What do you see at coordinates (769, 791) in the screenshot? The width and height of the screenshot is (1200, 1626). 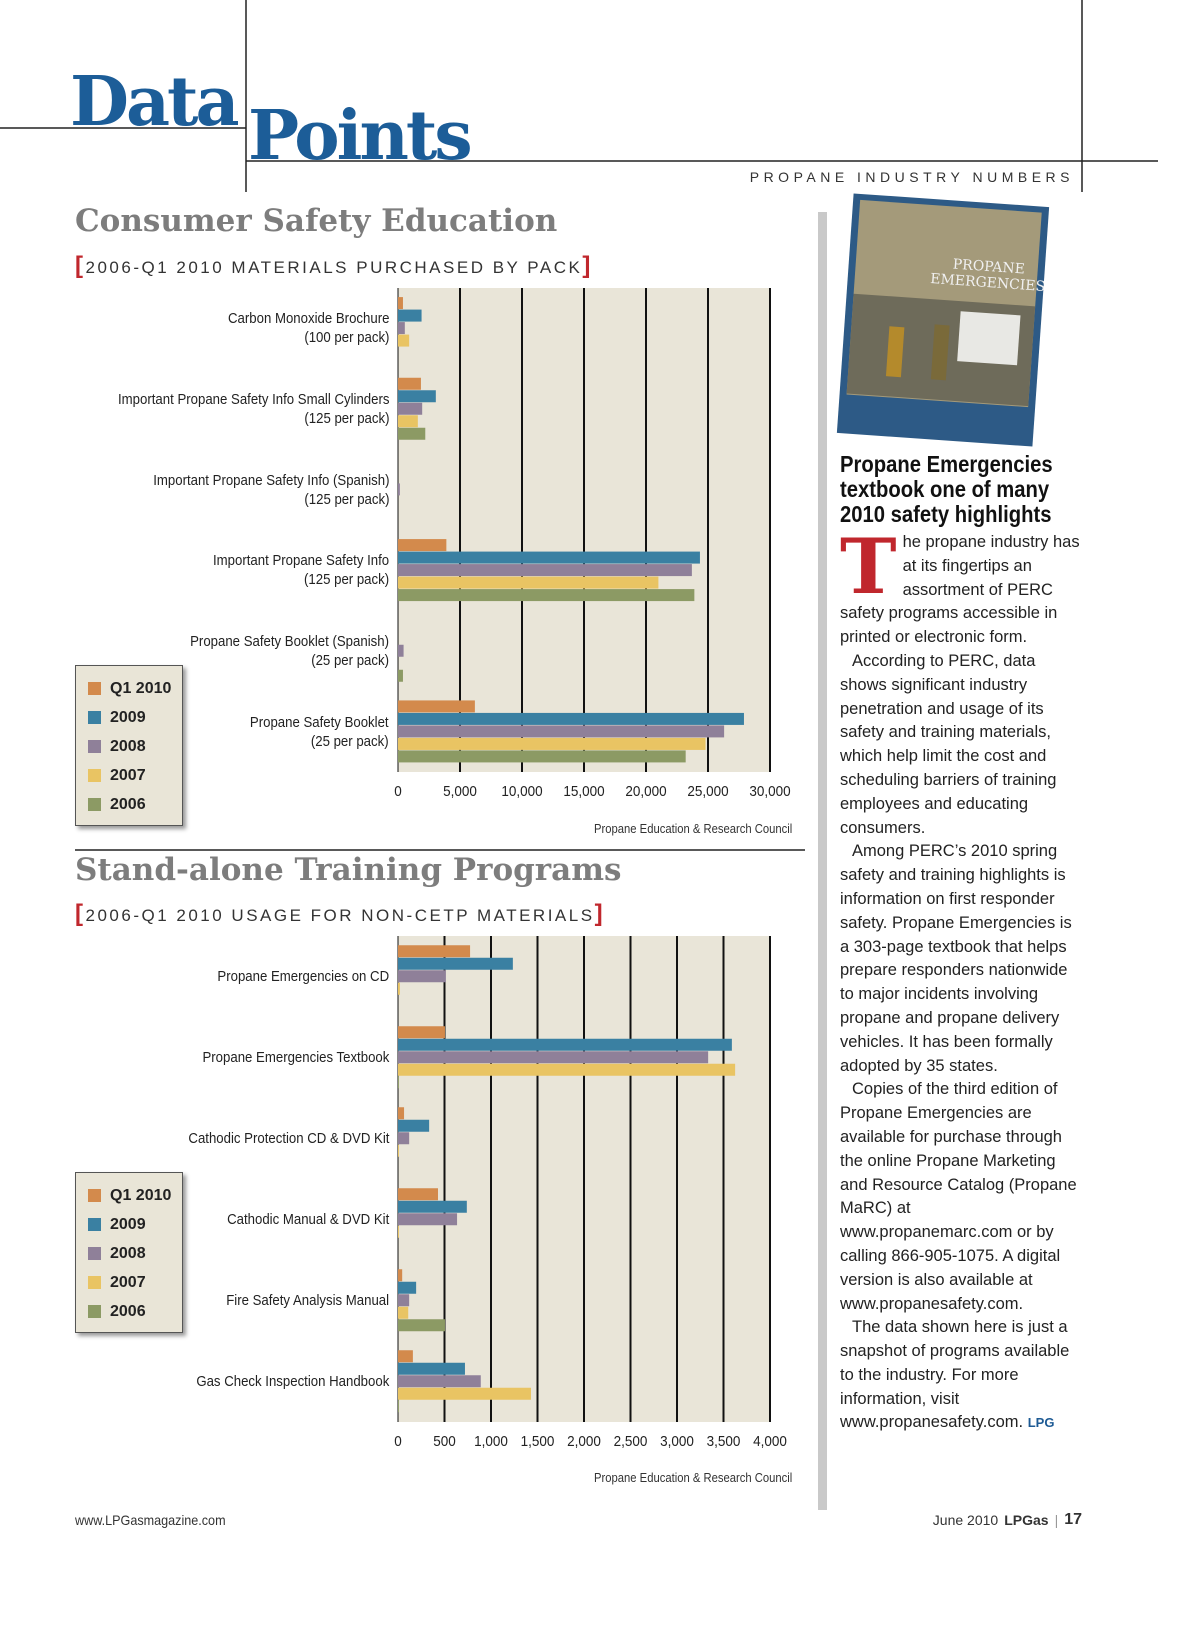 I see `x-tick-label: 30,000` at bounding box center [769, 791].